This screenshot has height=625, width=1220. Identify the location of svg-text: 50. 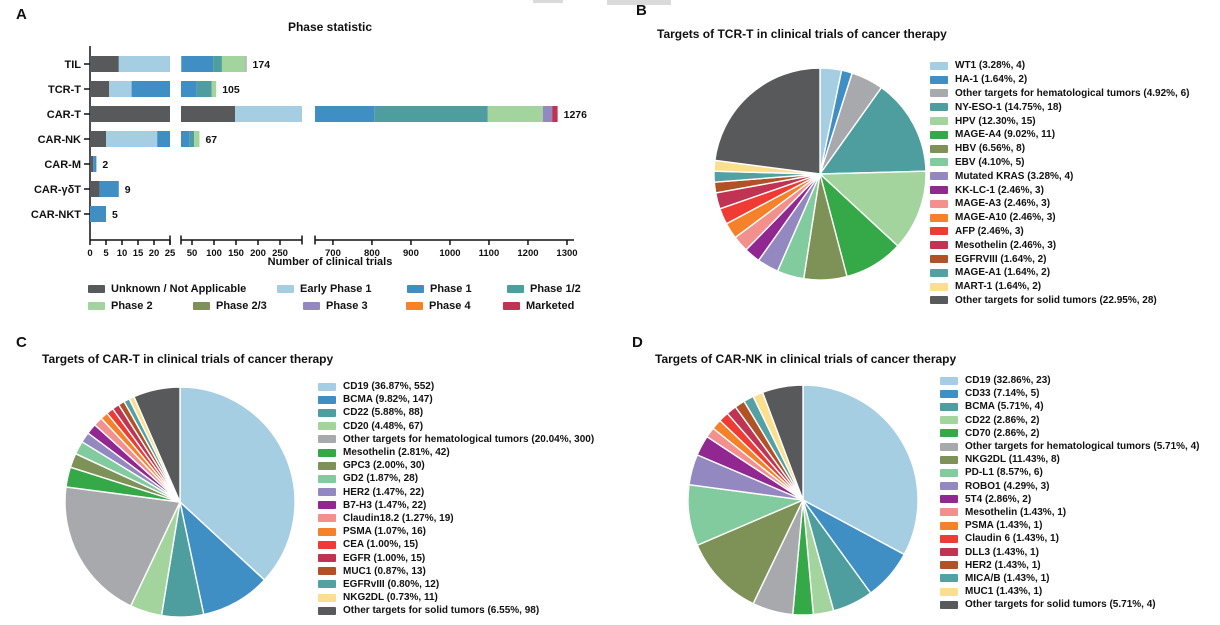
(192, 253).